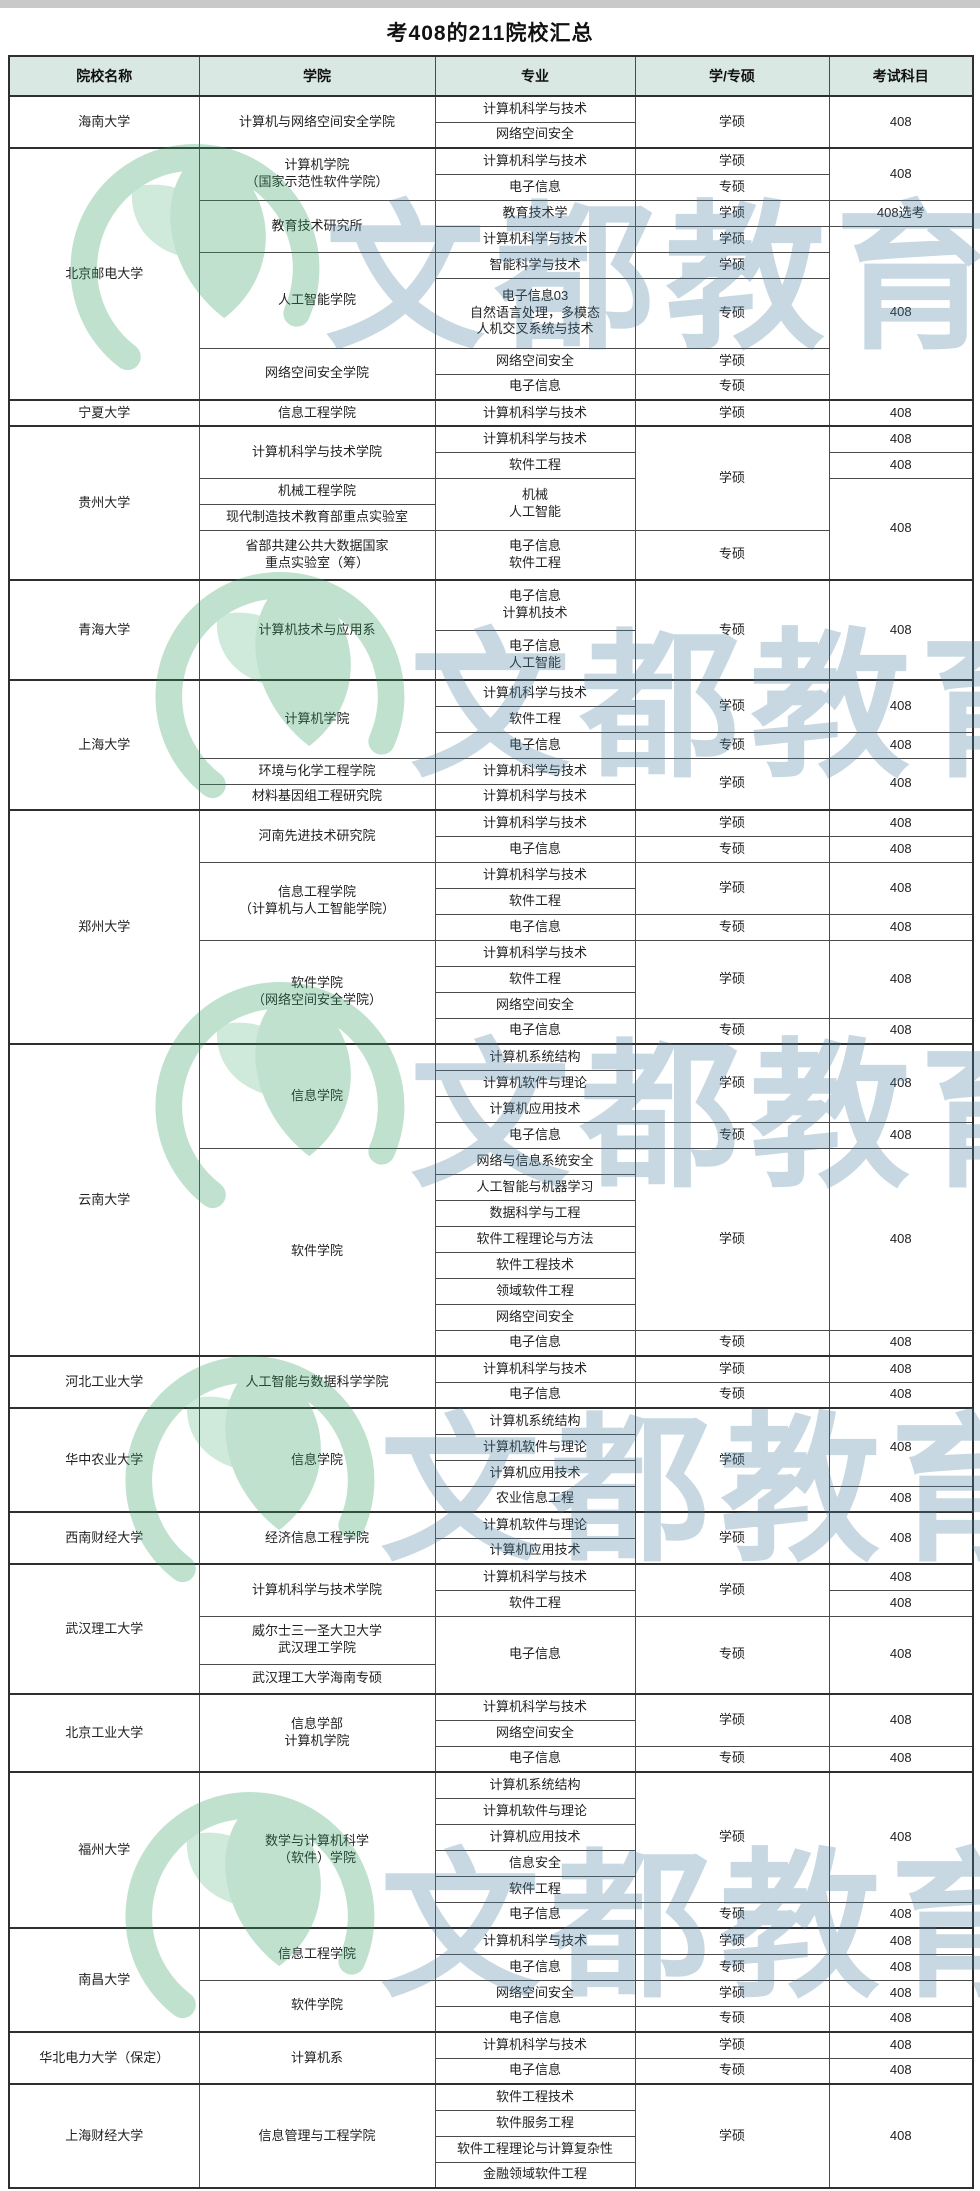  I want to click on table-cell: 电子信息 计算机技术, so click(535, 605).